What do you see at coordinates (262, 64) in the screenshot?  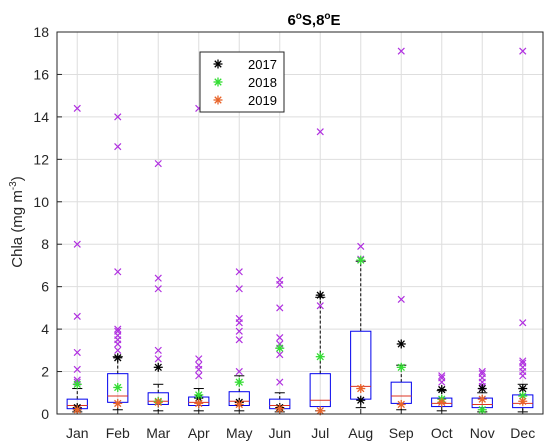 I see `legend-label: 2017` at bounding box center [262, 64].